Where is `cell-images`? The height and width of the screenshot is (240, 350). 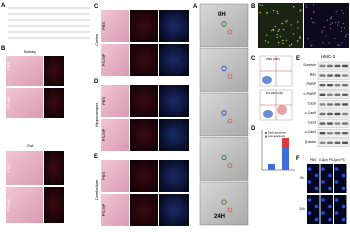
cell-images is located at coordinates (224, 114).